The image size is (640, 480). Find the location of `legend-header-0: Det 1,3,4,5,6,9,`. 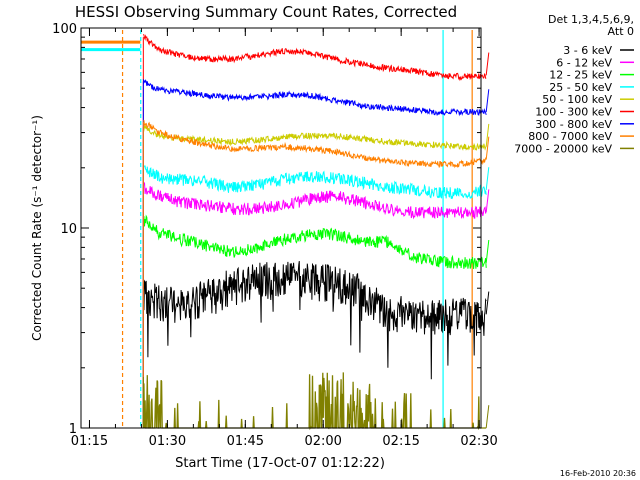

legend-header-0: Det 1,3,4,5,6,9, is located at coordinates (591, 19).